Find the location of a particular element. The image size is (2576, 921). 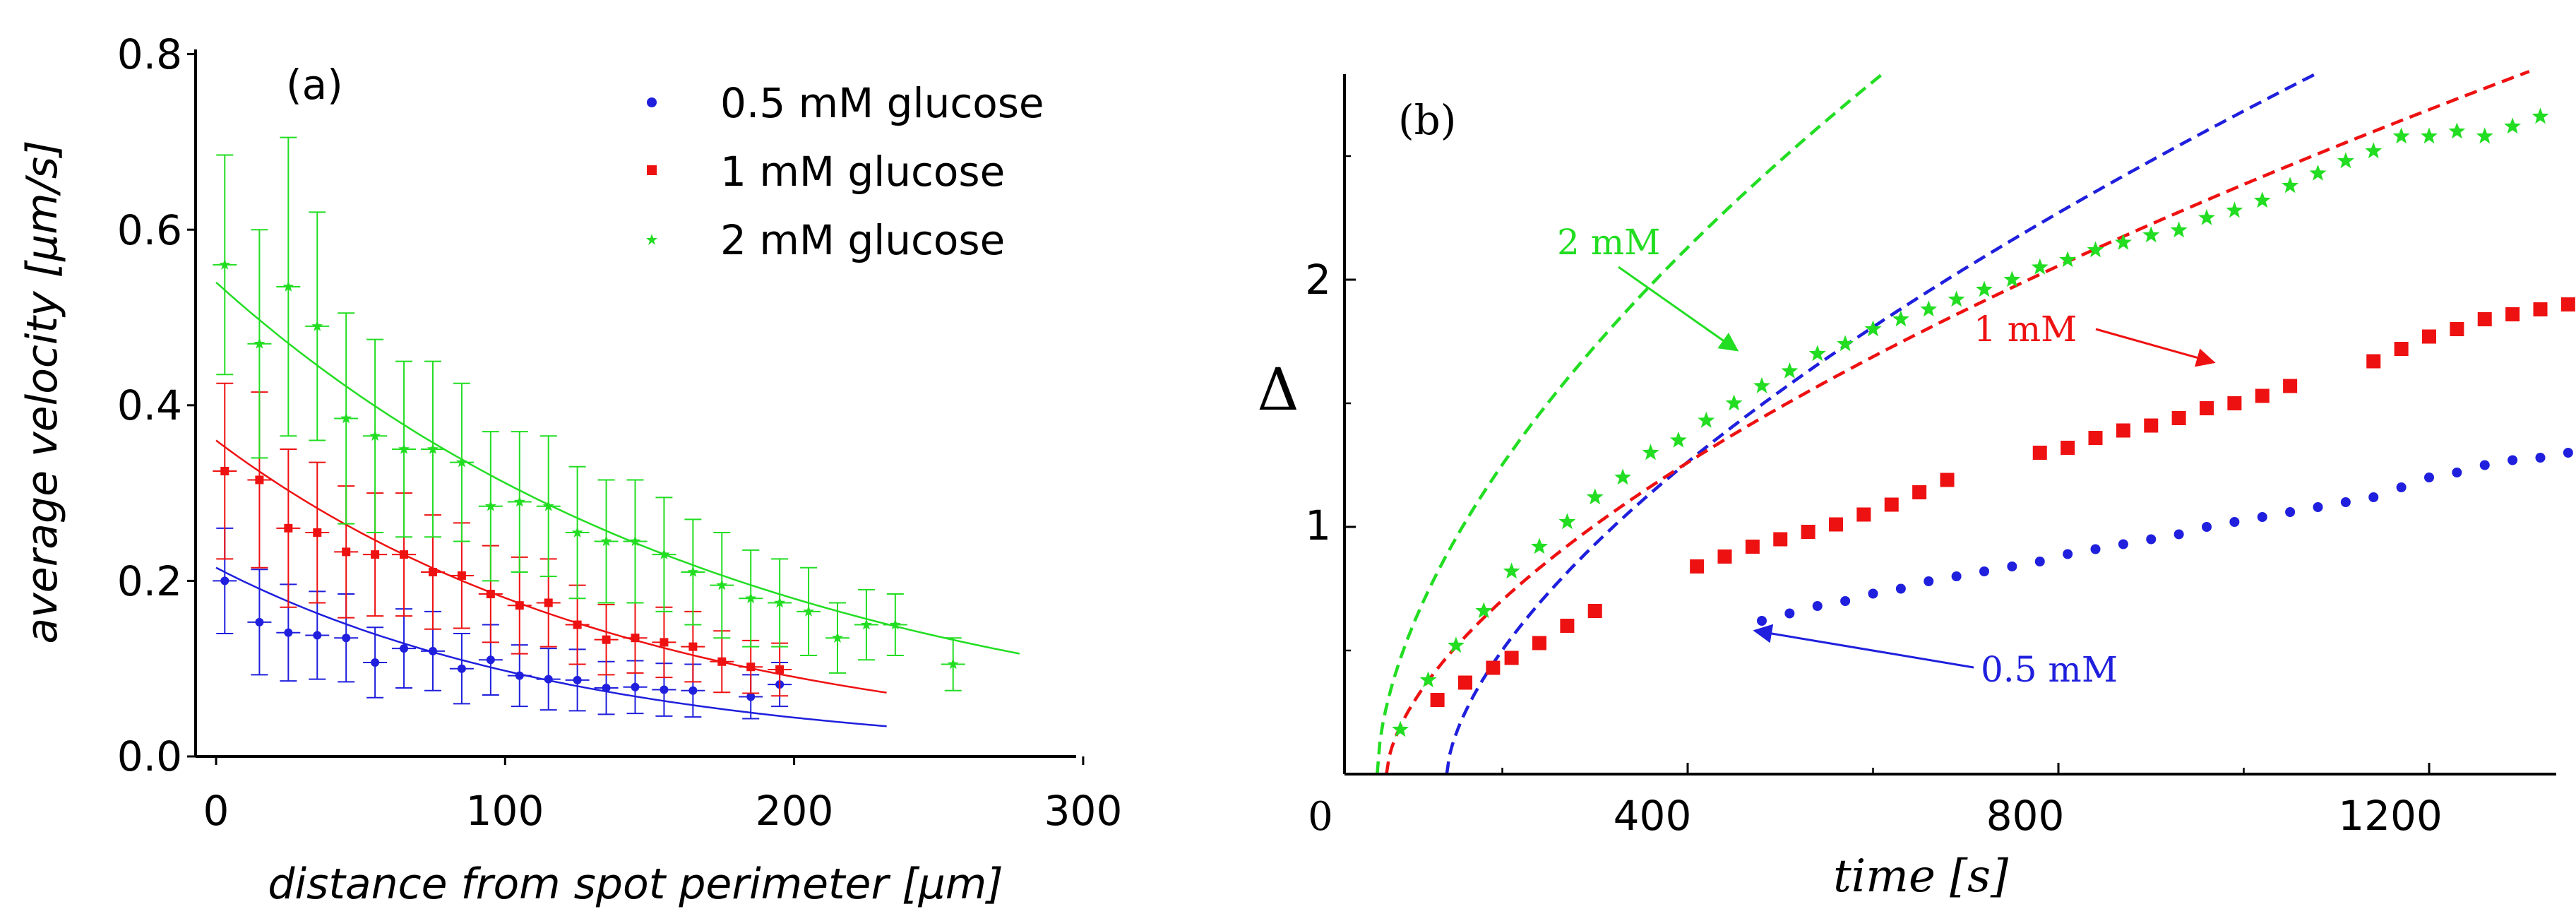

panel-a-xtick-0: 0 is located at coordinates (216, 811).